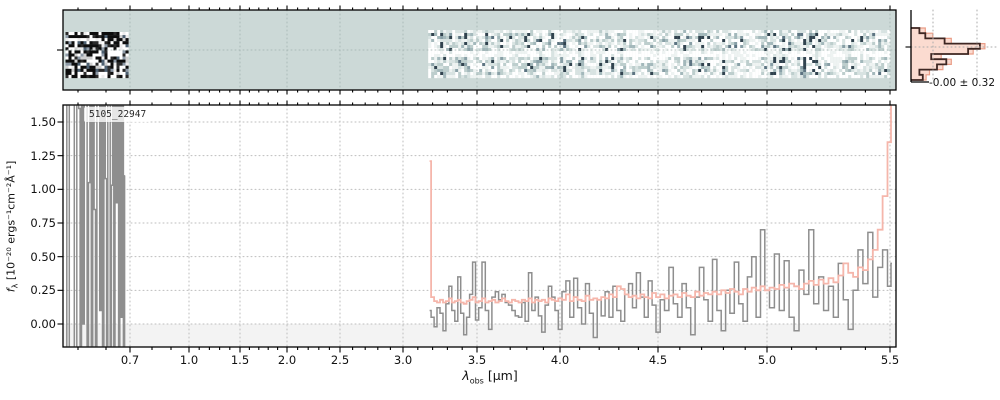  What do you see at coordinates (11, 222) in the screenshot?
I see `y-label-units: [10⁻²⁰ ergs⁻¹cm⁻²Å⁻¹]` at bounding box center [11, 222].